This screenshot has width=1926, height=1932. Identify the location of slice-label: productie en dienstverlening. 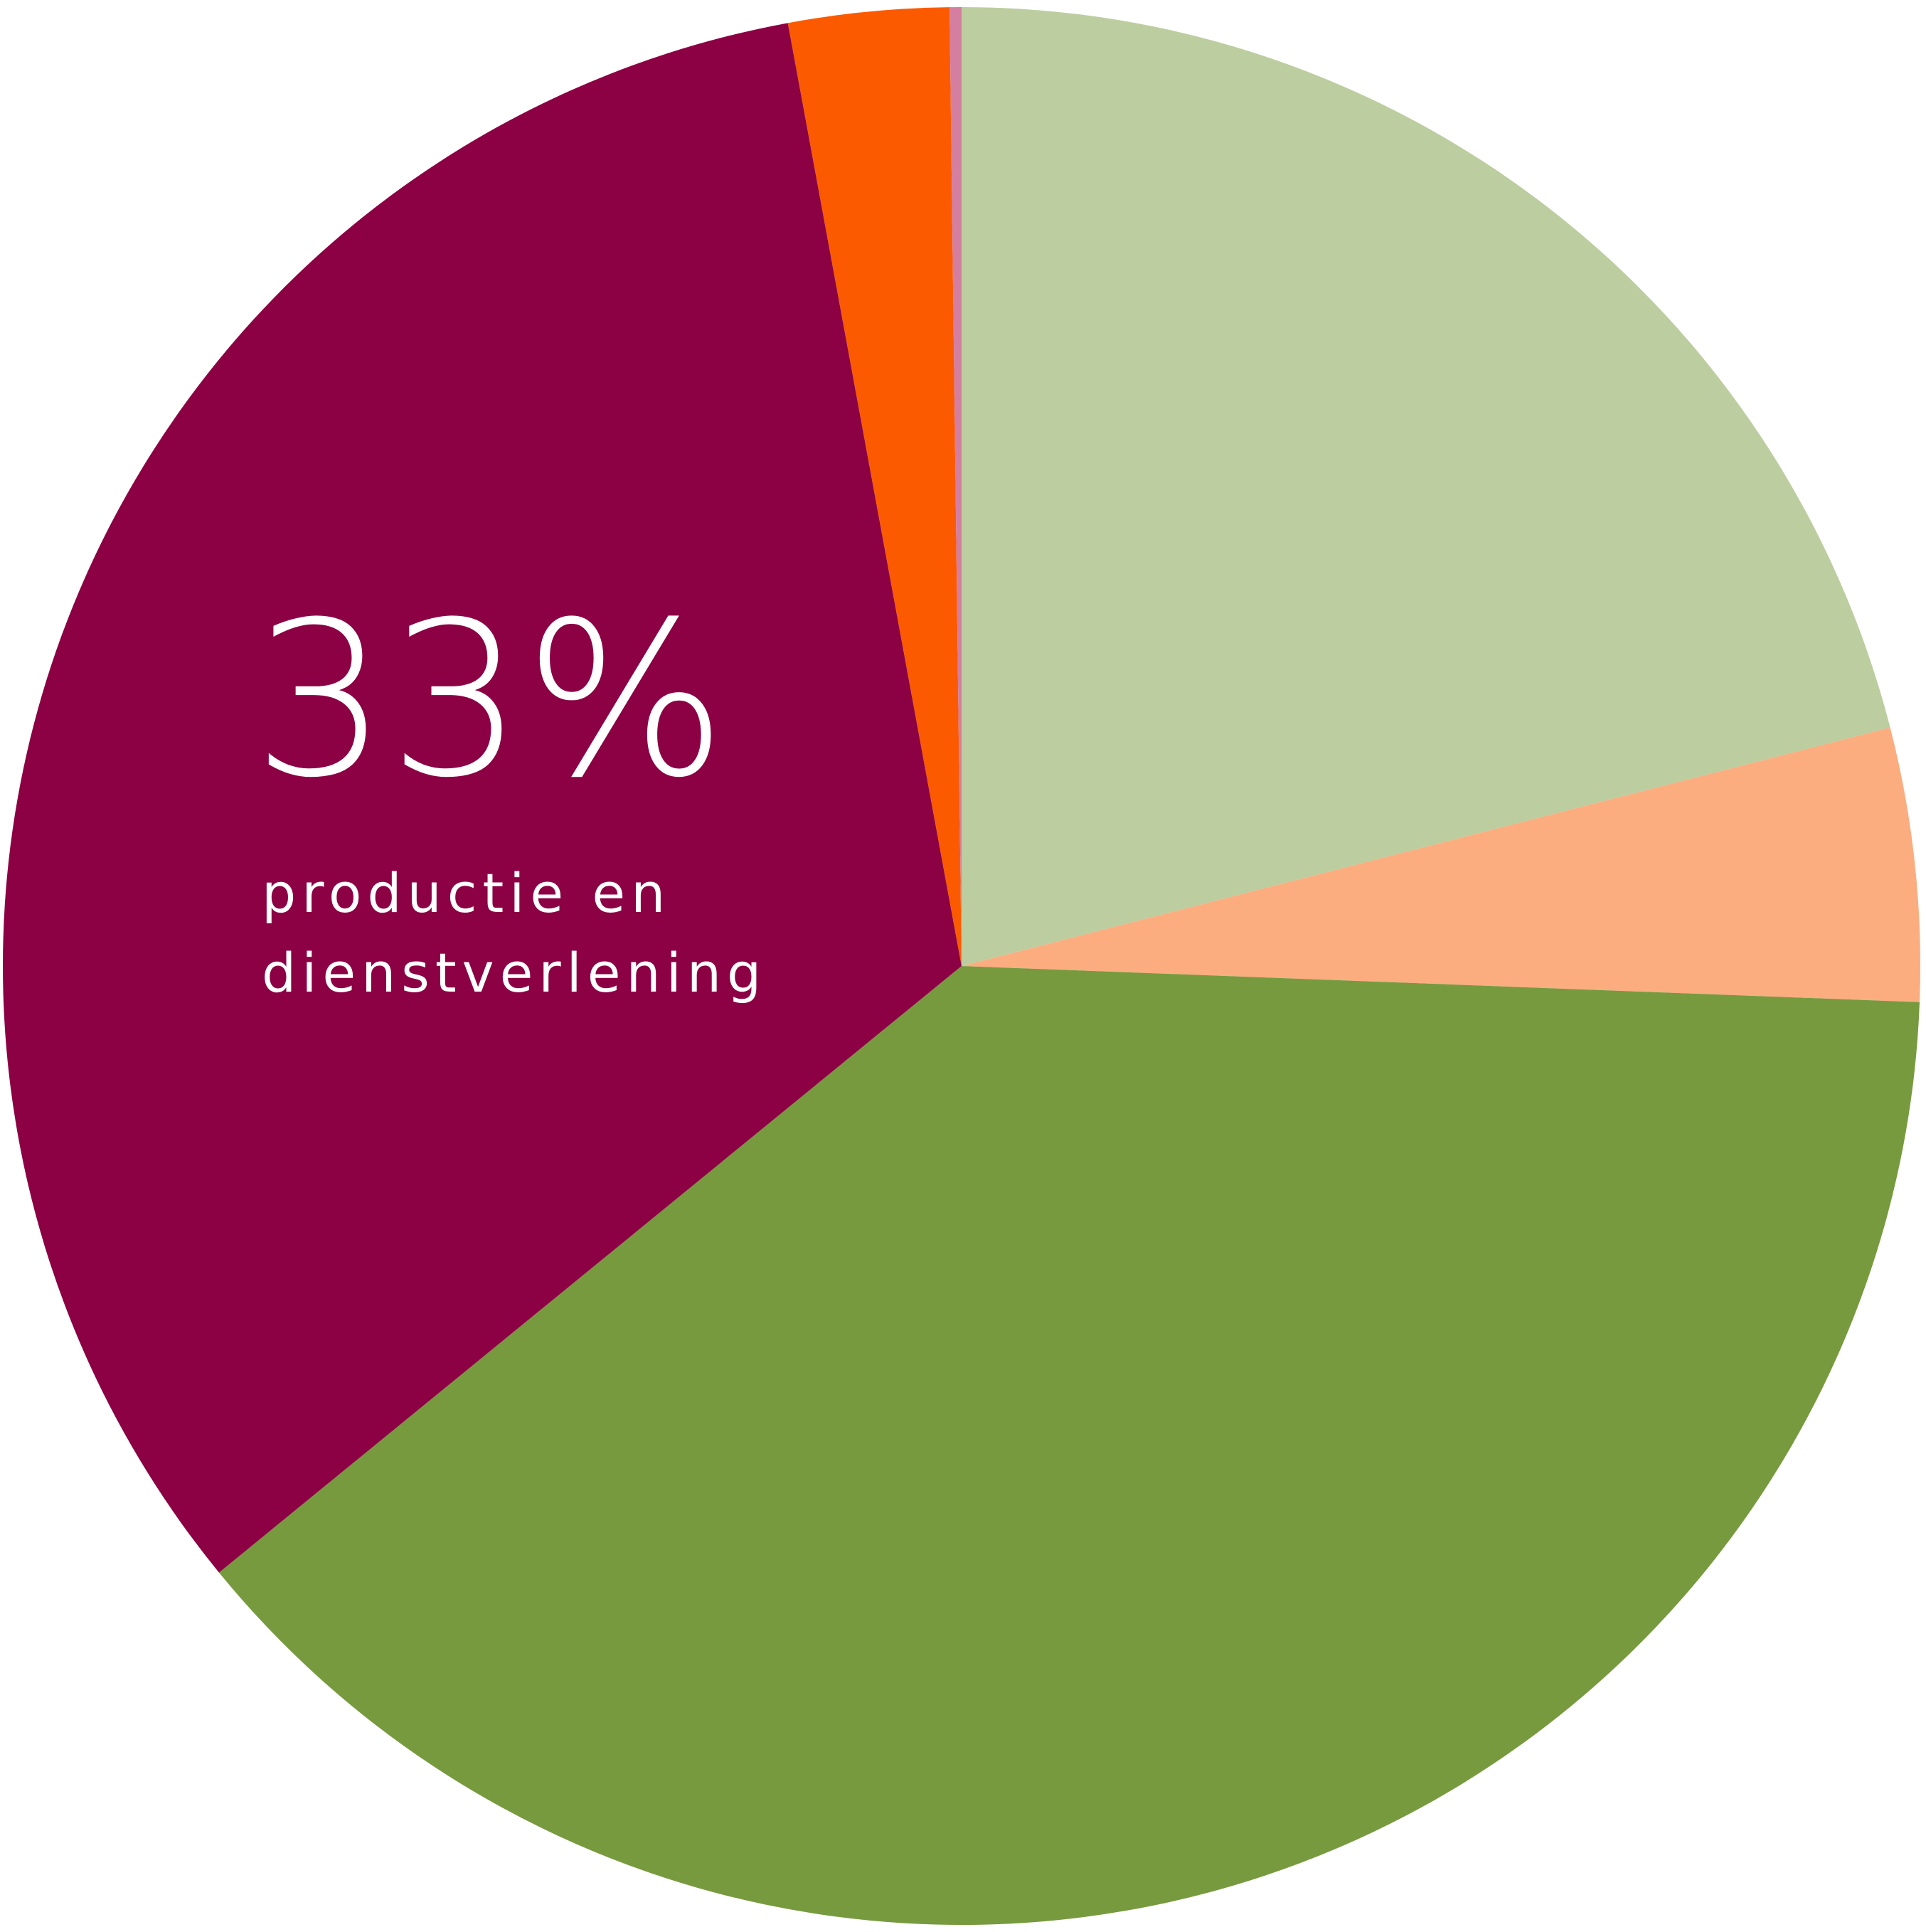
(514, 932).